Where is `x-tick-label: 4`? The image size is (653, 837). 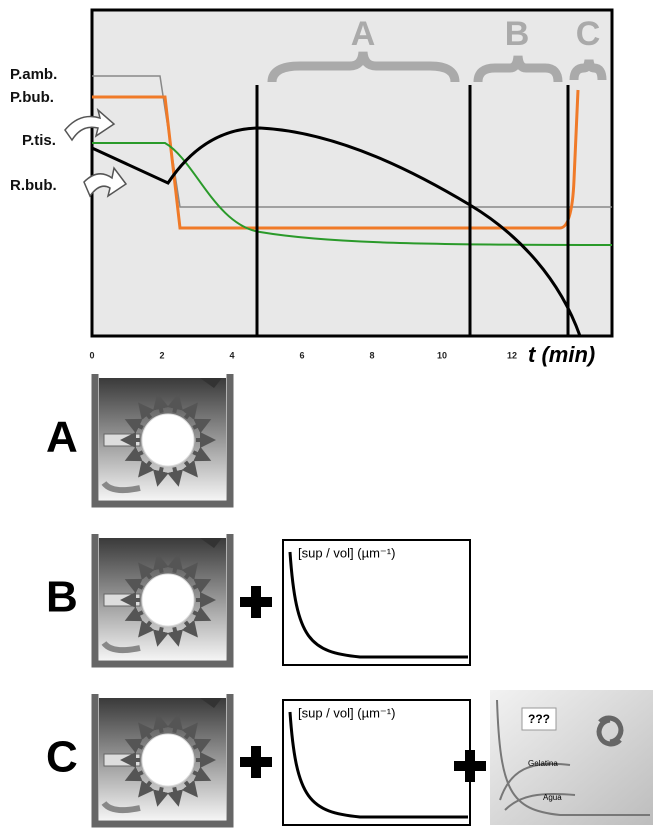
x-tick-label: 4 is located at coordinates (231, 355).